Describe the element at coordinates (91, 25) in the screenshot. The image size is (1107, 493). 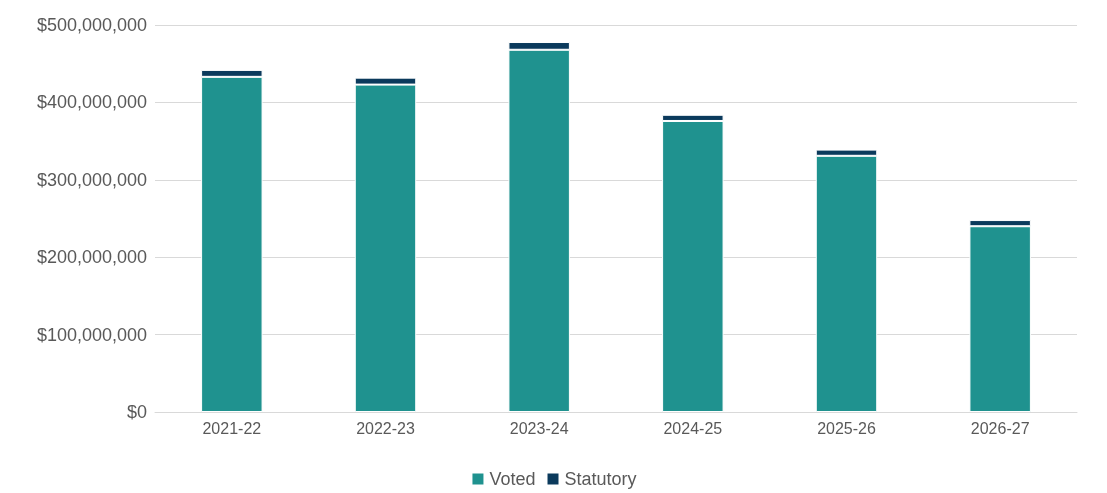
I see `y-tick-label: $500,000,000` at that location.